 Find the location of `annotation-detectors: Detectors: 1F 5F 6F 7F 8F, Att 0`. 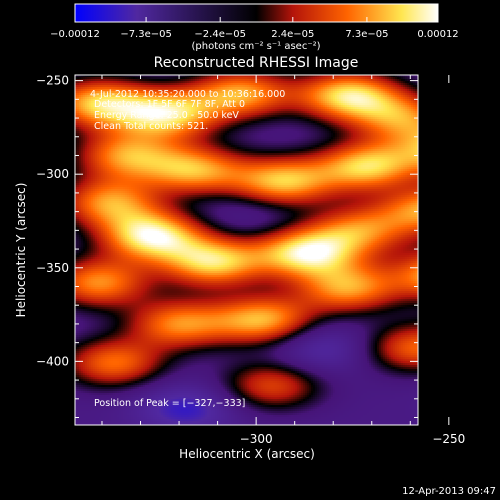

annotation-detectors: Detectors: 1F 5F 6F 7F 8F, Att 0 is located at coordinates (169, 104).